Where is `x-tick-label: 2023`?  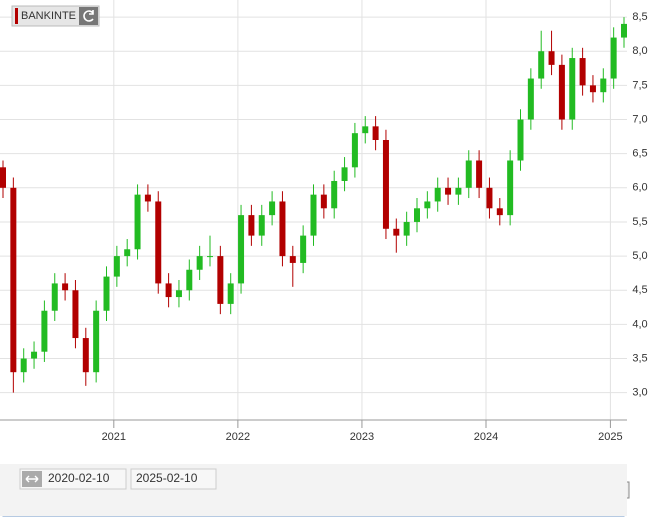
x-tick-label: 2023 is located at coordinates (362, 437).